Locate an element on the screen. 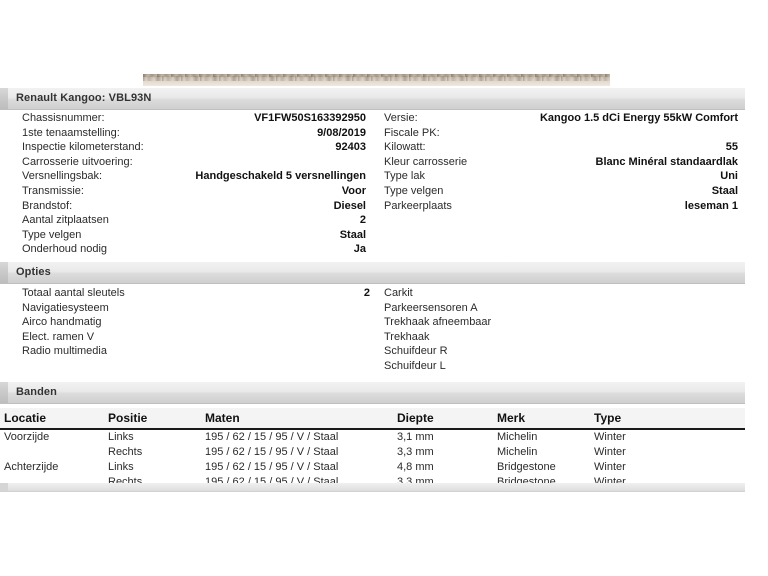  vehicle-detail-label: Brandstof: is located at coordinates (47, 205).